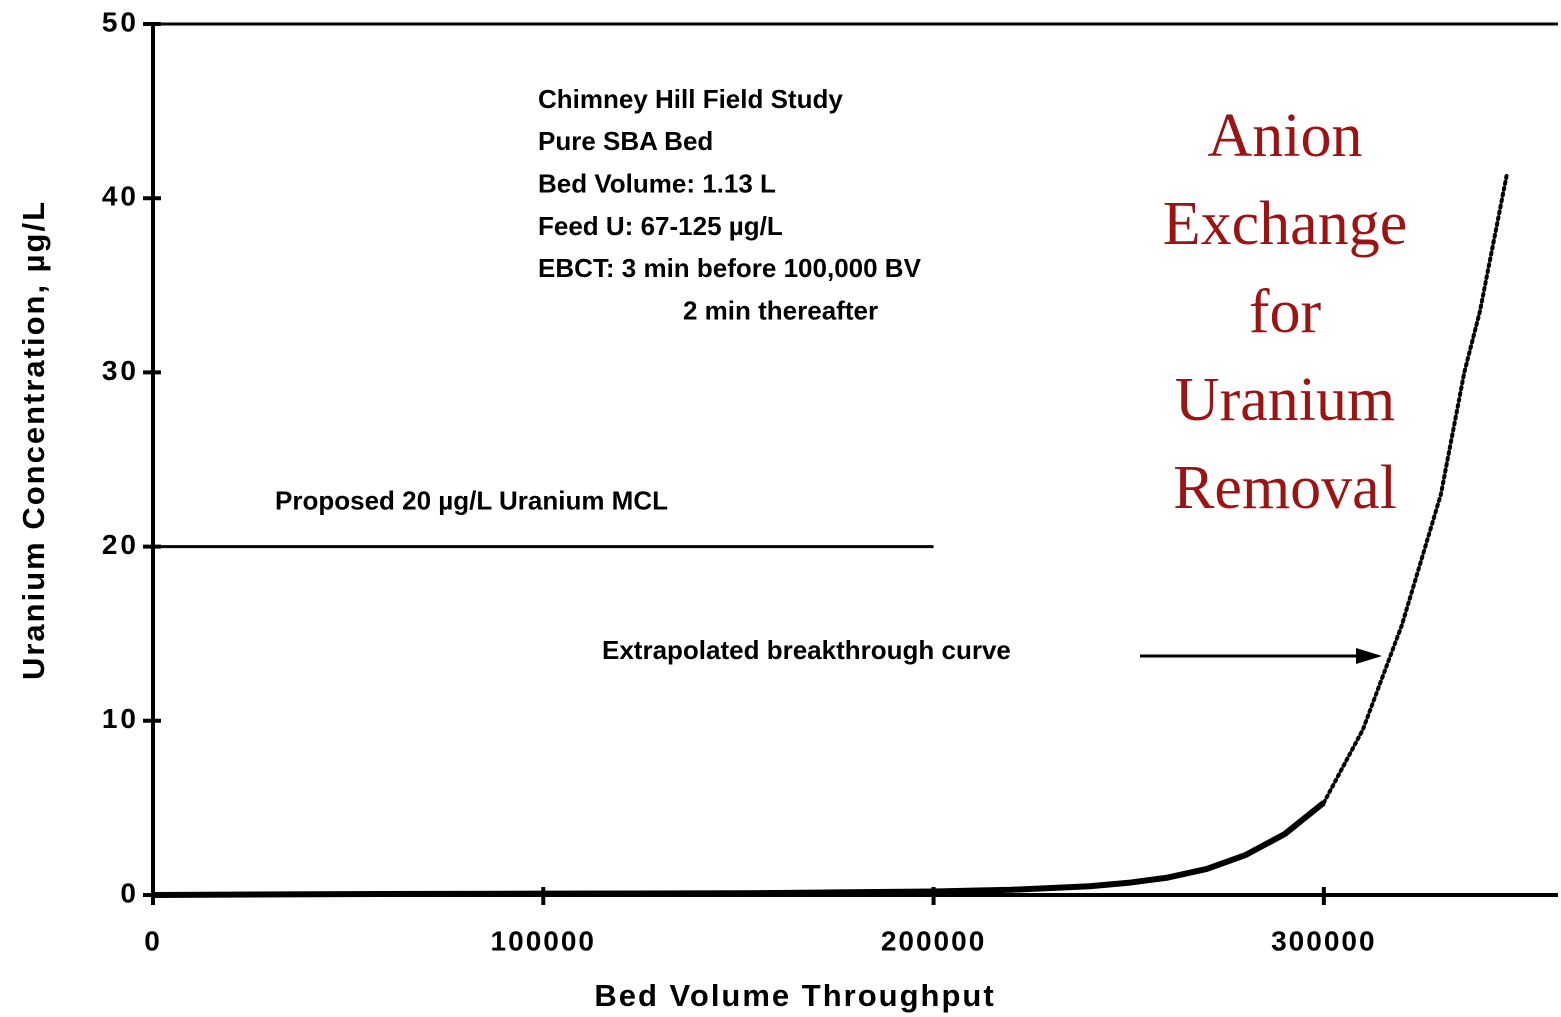 The image size is (1561, 1017). Describe the element at coordinates (471, 500) in the screenshot. I see `reference-label: Proposed 20 µg/L Uranium MCL` at that location.